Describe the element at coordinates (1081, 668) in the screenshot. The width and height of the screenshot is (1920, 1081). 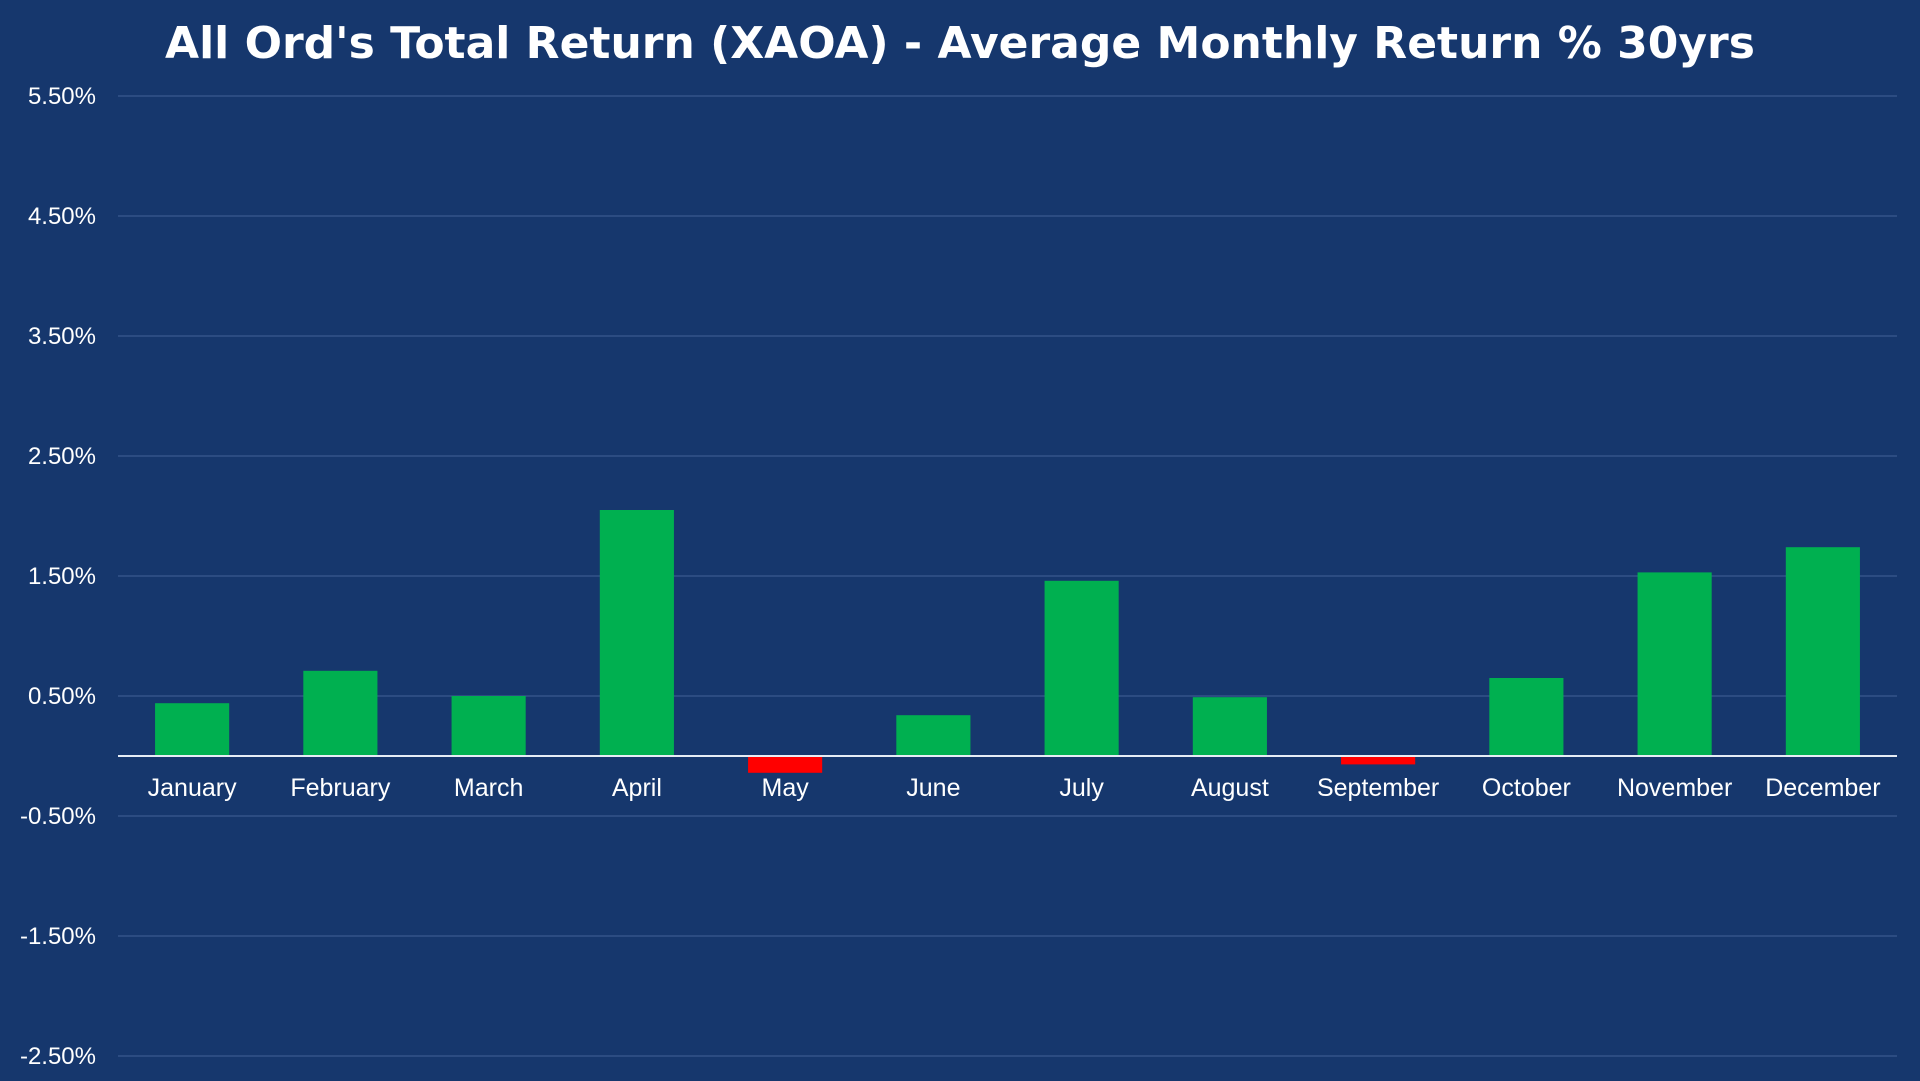
I see `bar-july` at that location.